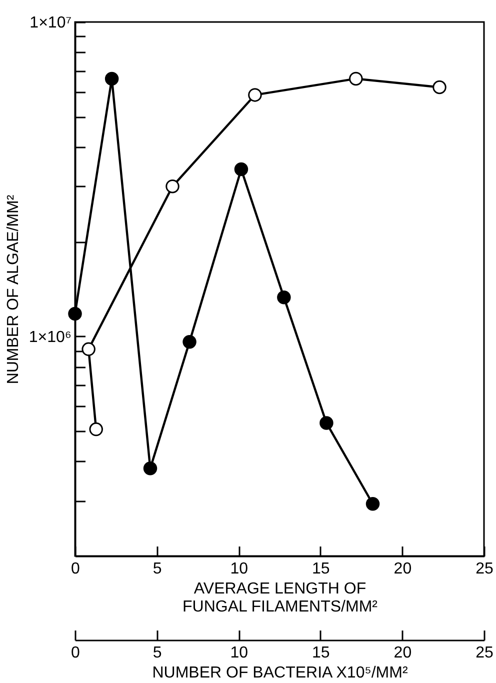 The image size is (496, 683). What do you see at coordinates (51, 23) in the screenshot?
I see `y-tick-label: 1×10⁷` at bounding box center [51, 23].